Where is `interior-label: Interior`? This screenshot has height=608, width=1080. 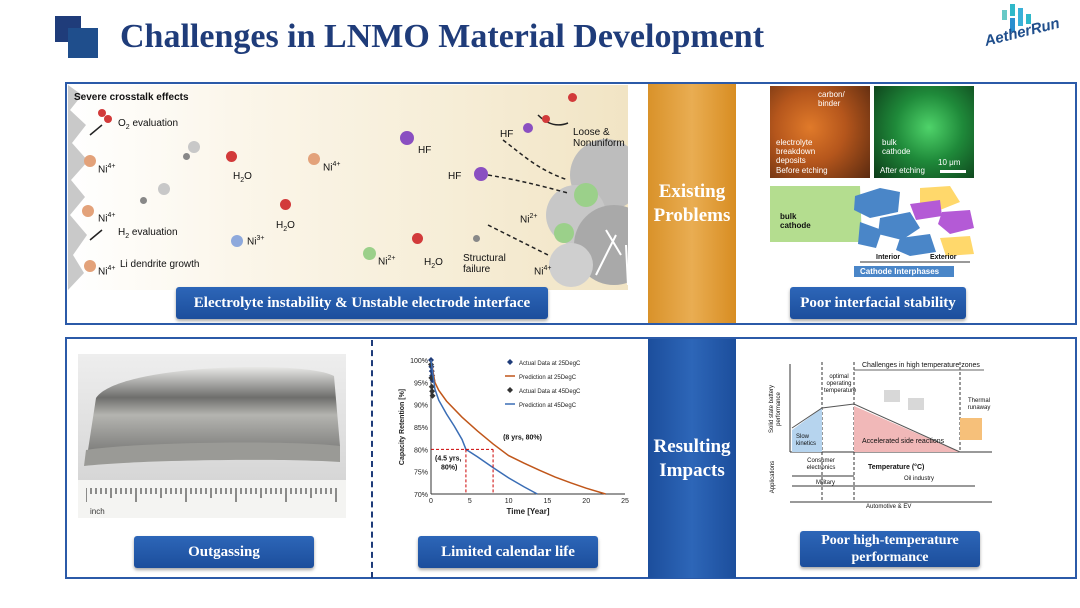
interior-label: Interior is located at coordinates (888, 257).